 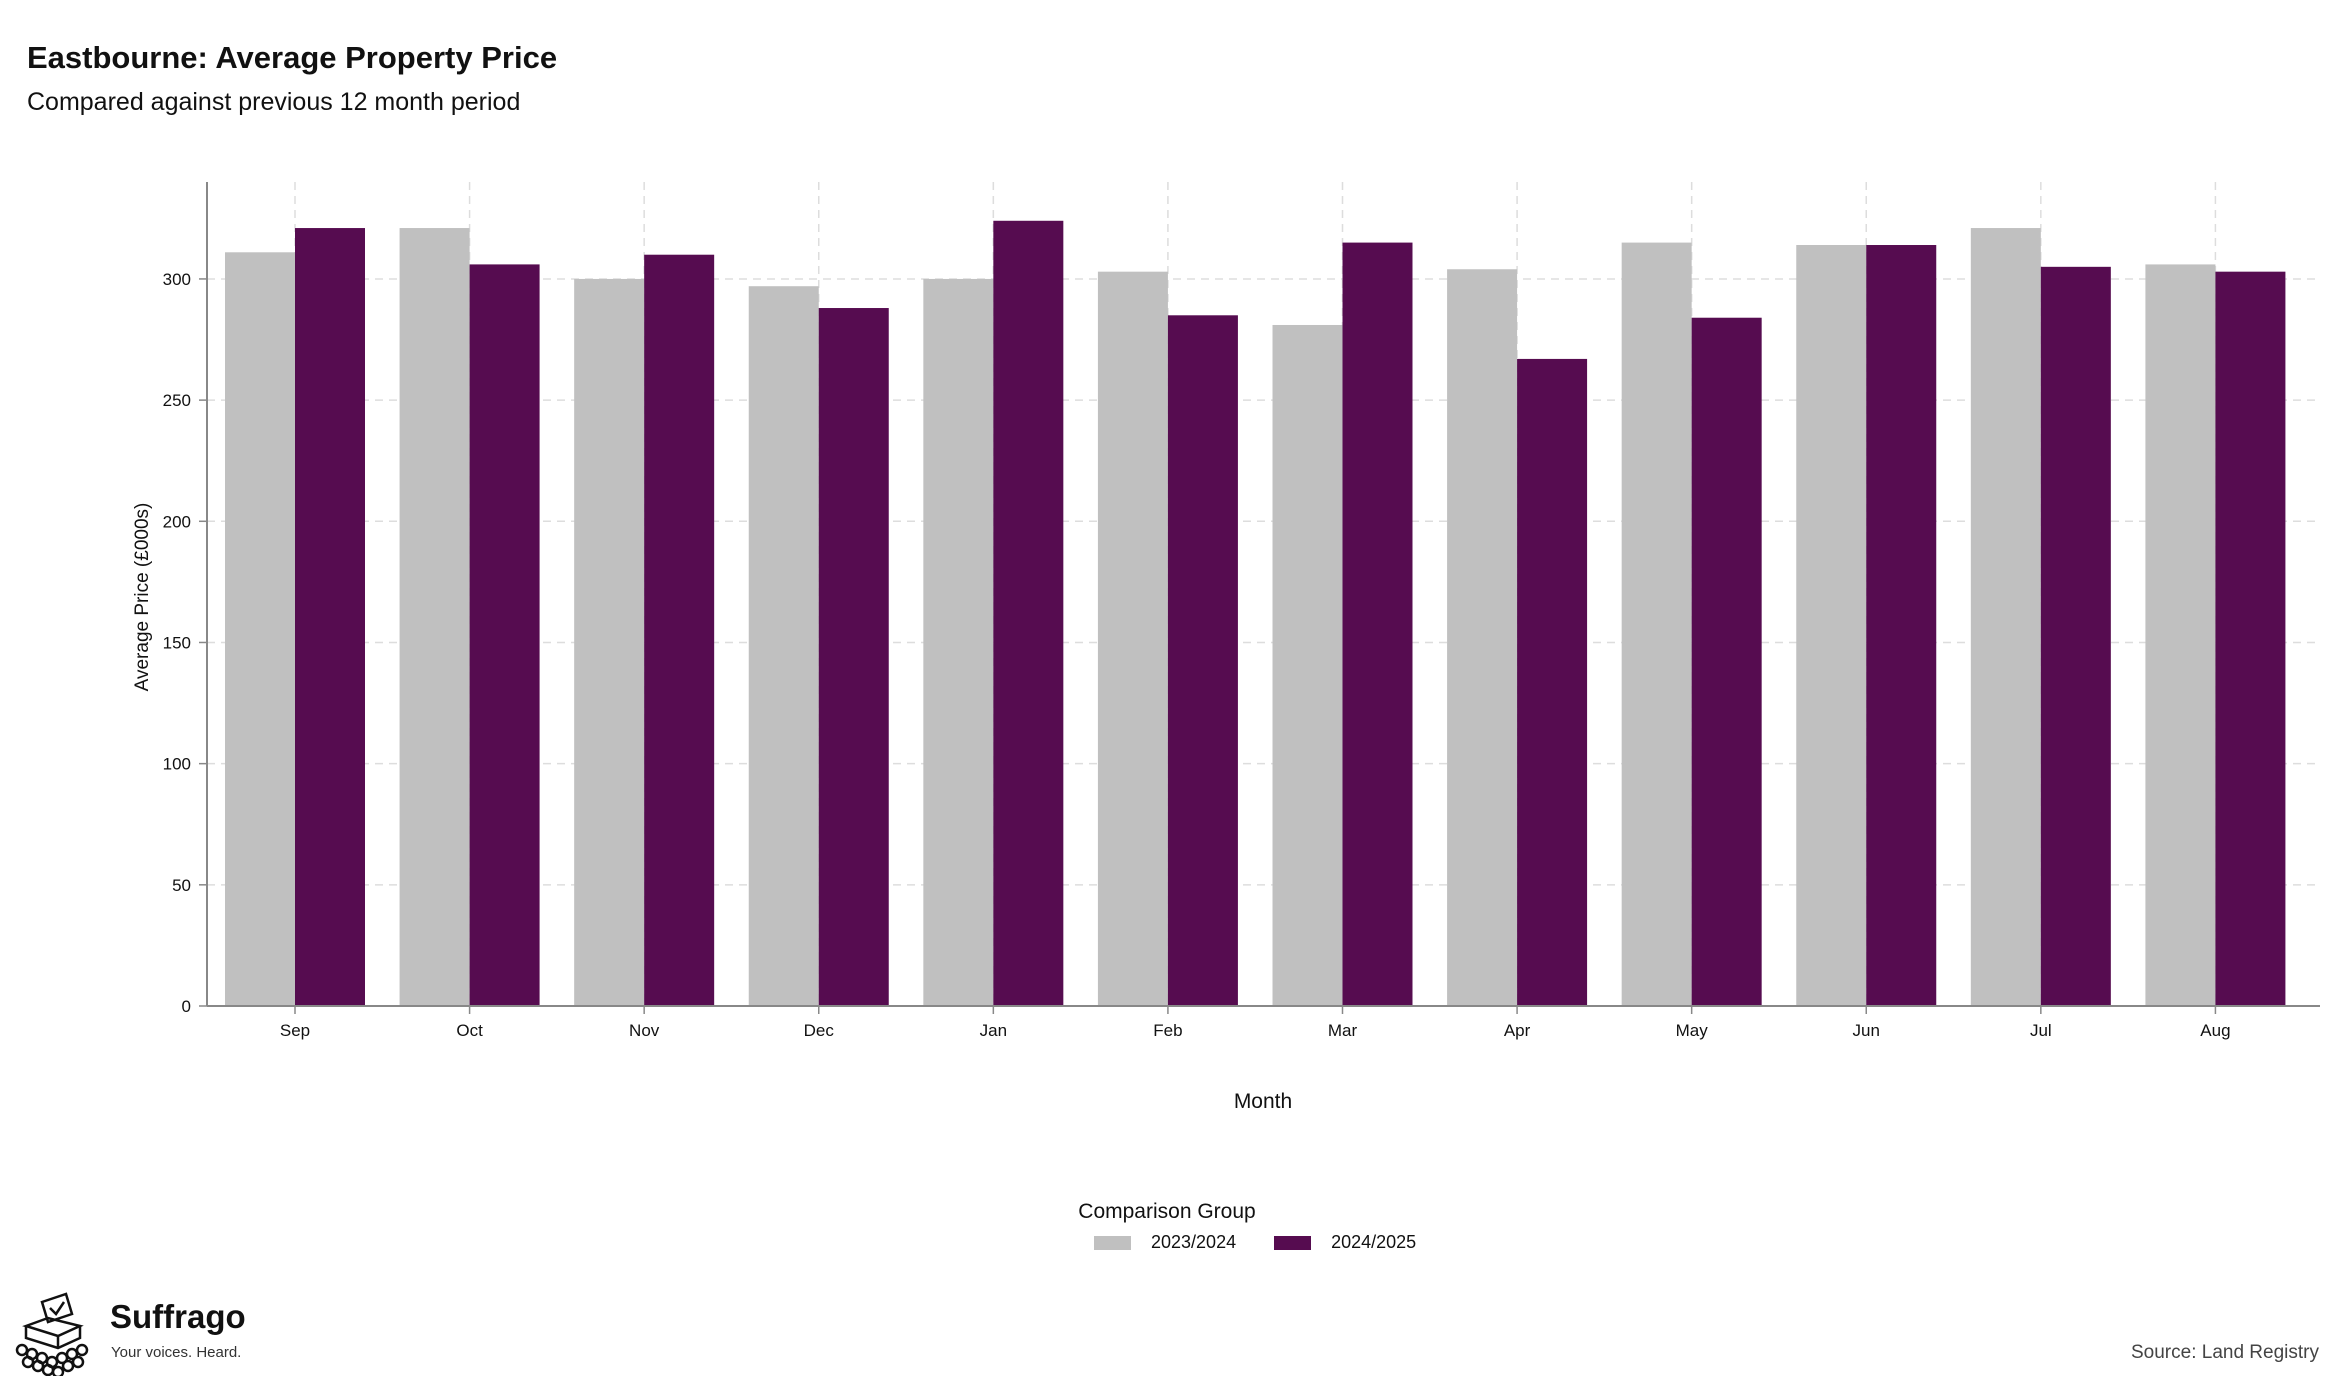 What do you see at coordinates (1343, 1030) in the screenshot?
I see `x-tick-label-mar: Mar` at bounding box center [1343, 1030].